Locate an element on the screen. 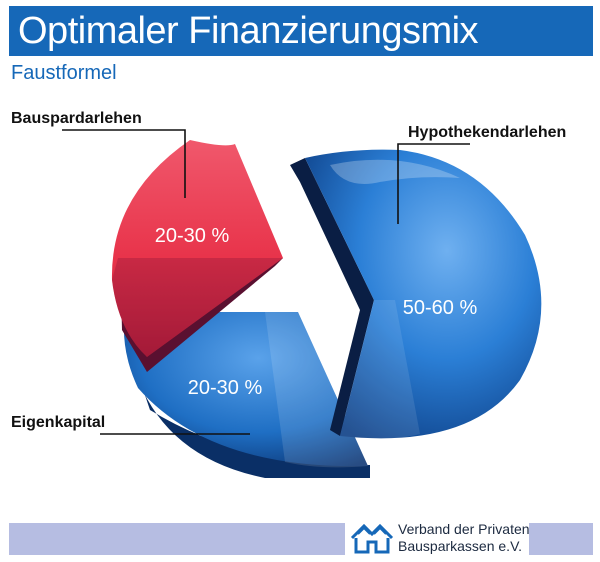 This screenshot has height=562, width=600. slice-hypothekendarlehen-facet is located at coordinates (380, 369).